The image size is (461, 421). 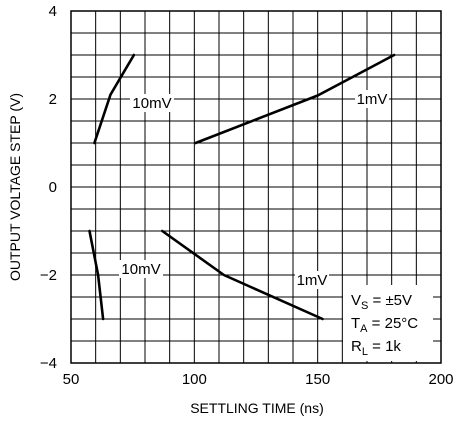 What do you see at coordinates (257, 408) in the screenshot?
I see `x-axis-title: SETTLING TIME (ns)` at bounding box center [257, 408].